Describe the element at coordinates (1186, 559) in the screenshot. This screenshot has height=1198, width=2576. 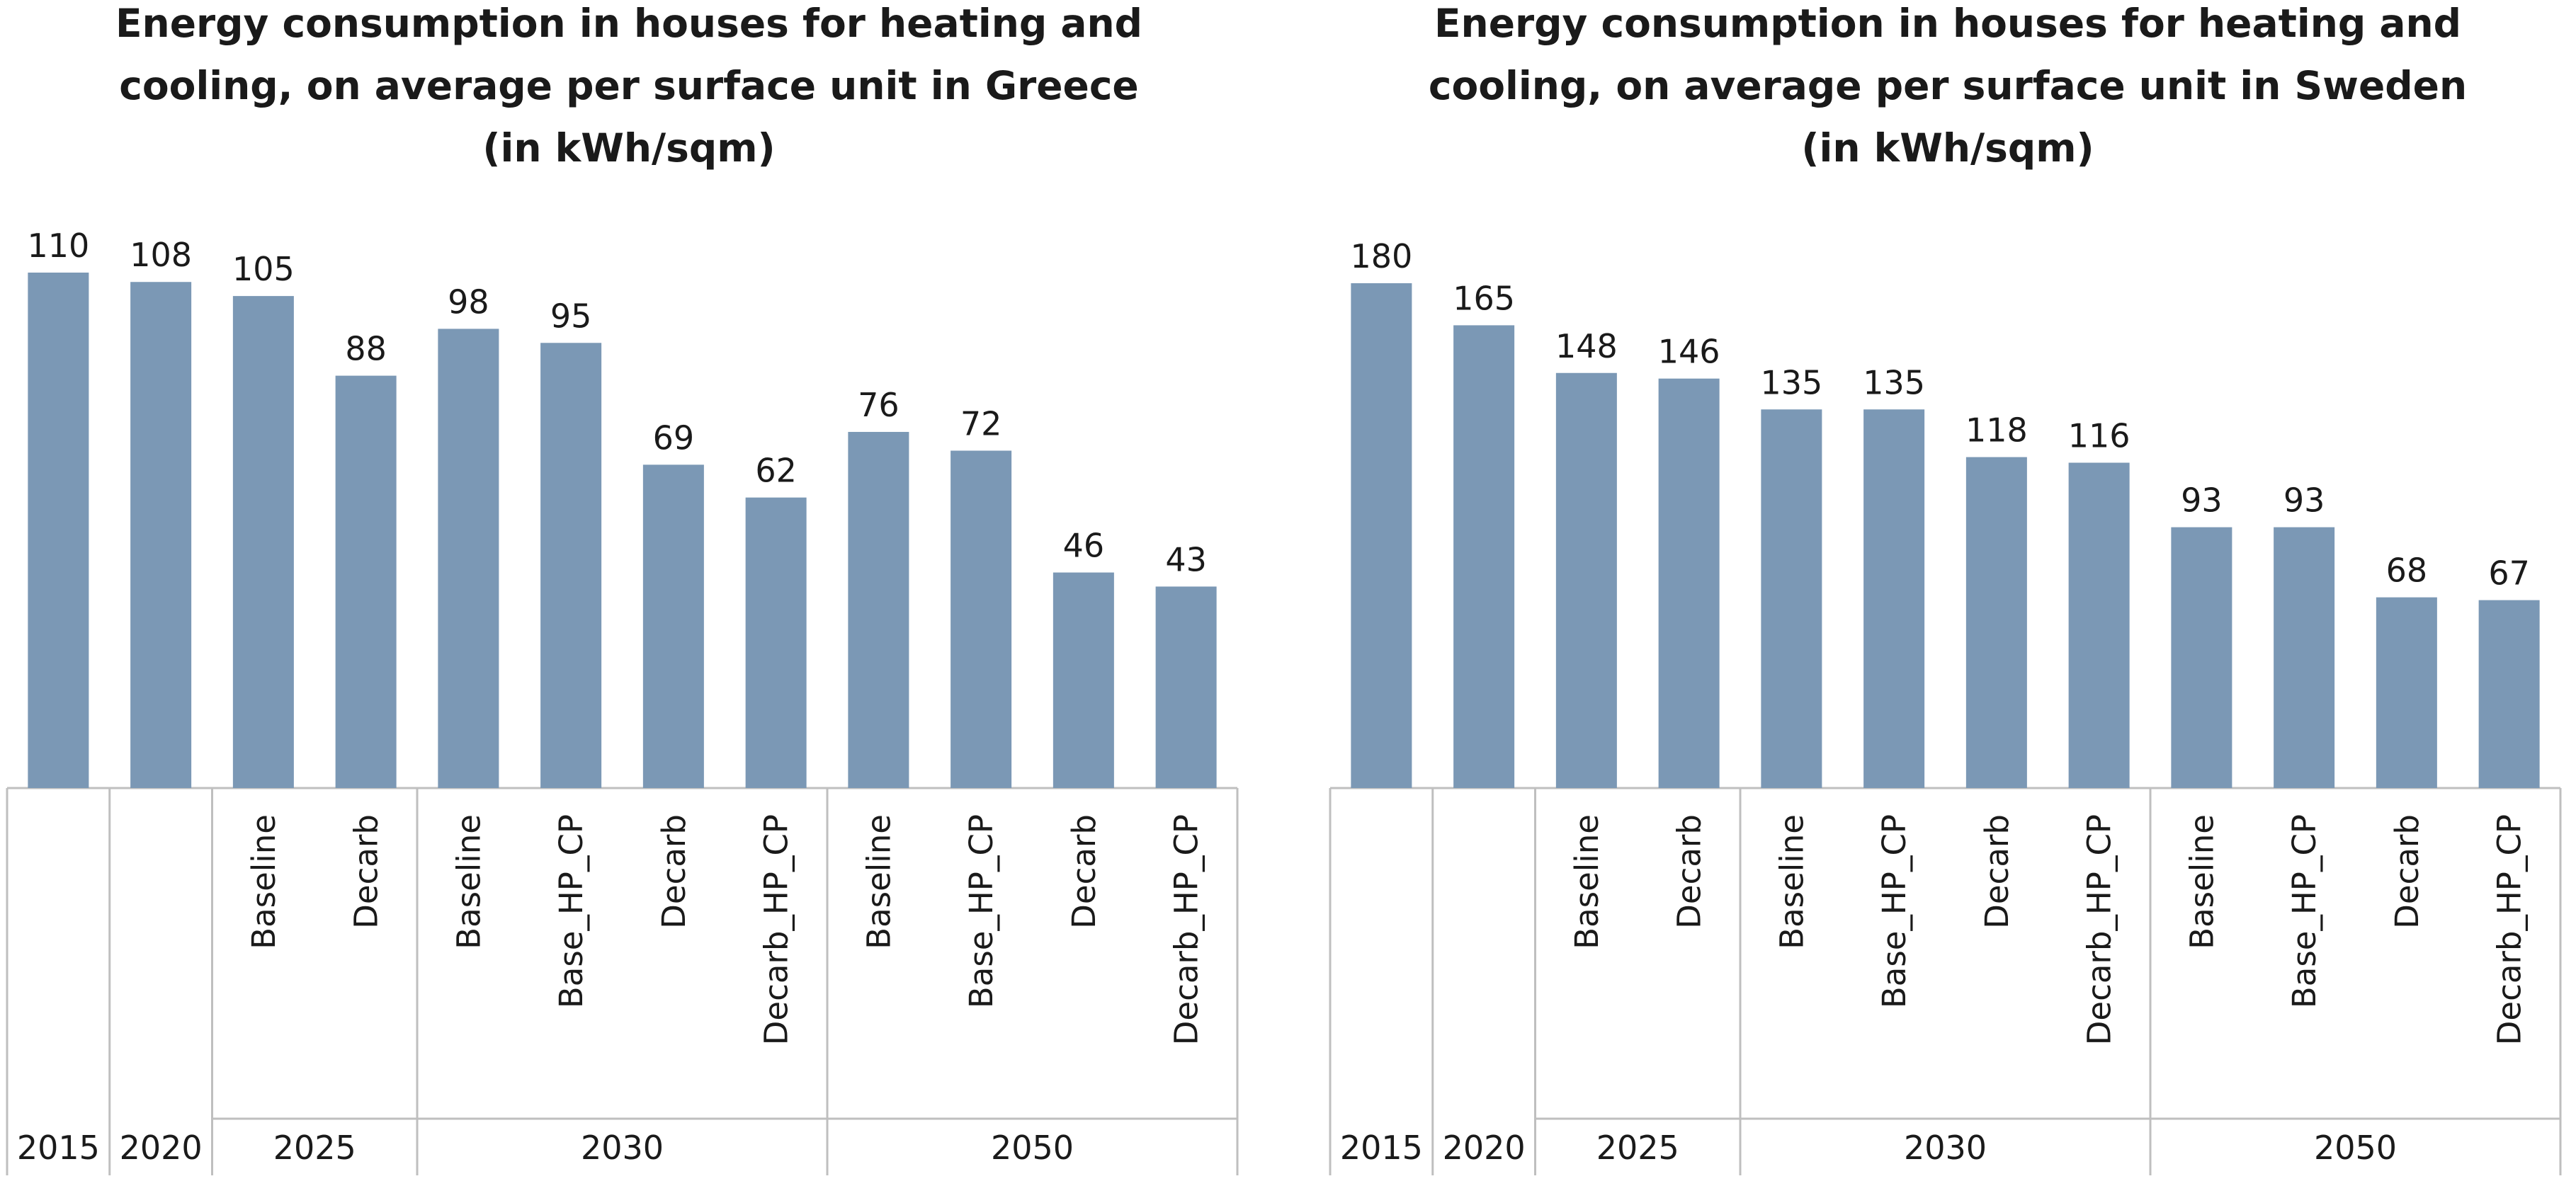
I see `data-label: 43` at that location.